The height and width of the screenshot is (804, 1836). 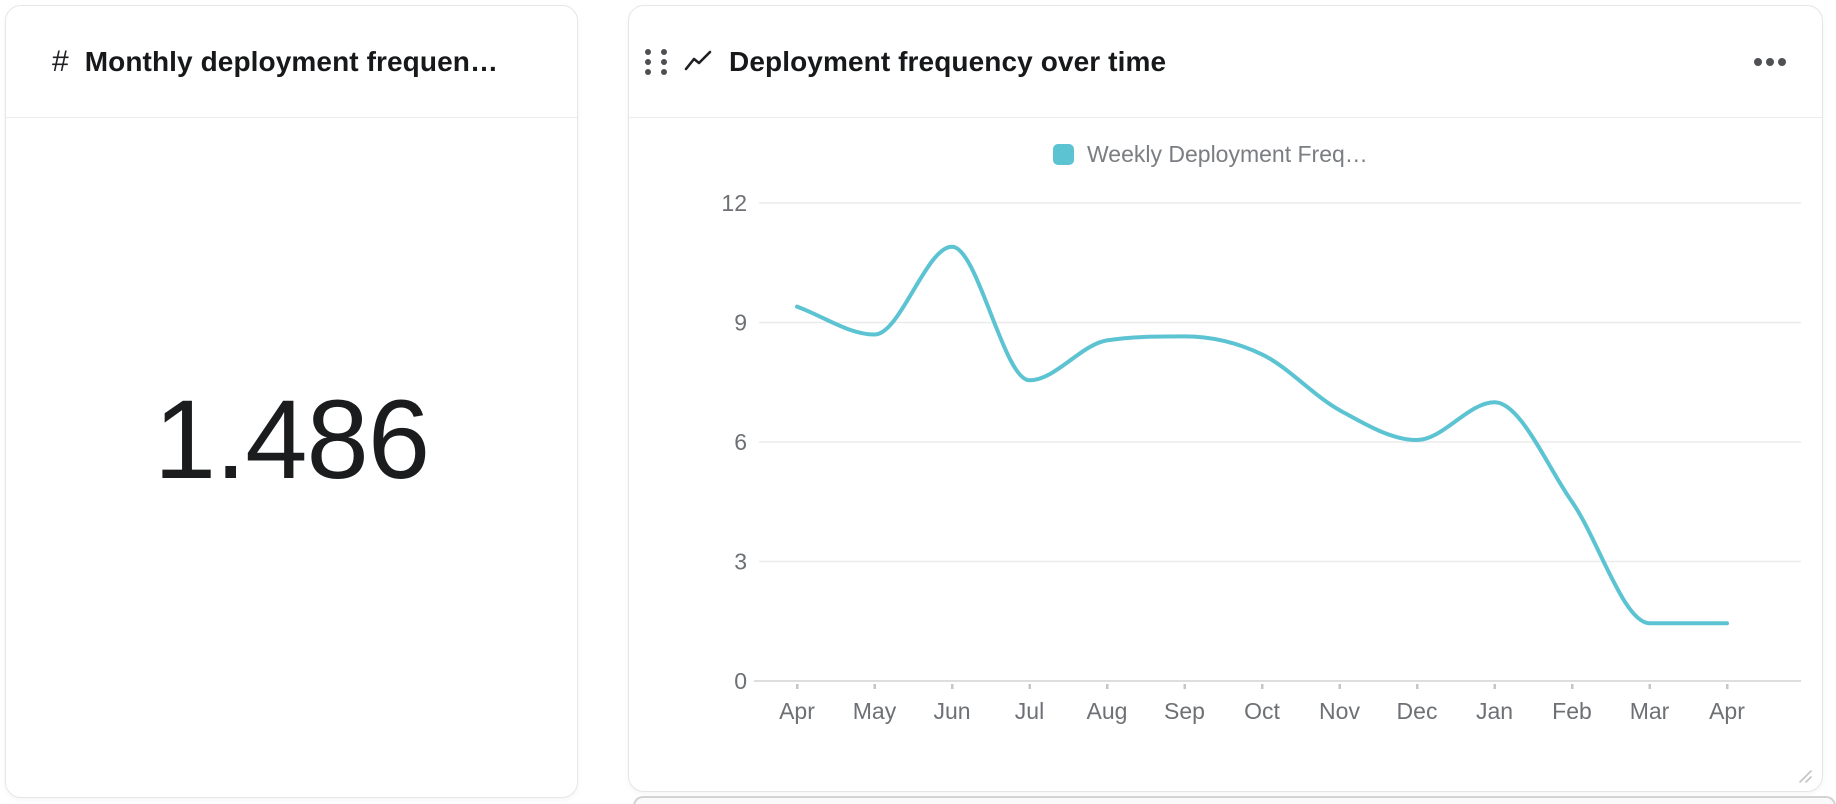 What do you see at coordinates (60, 61) in the screenshot?
I see `number-stat-icon: #` at bounding box center [60, 61].